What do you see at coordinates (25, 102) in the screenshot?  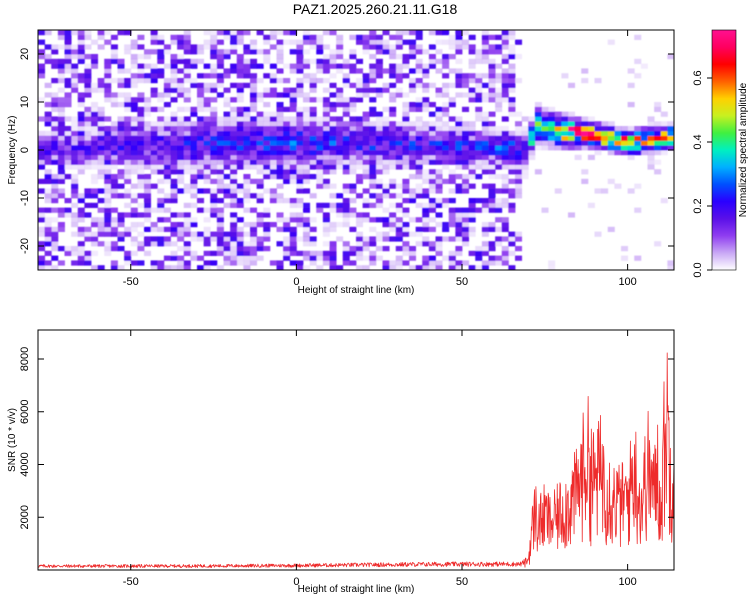 I see `spectrogram-y-tick-label: 10` at bounding box center [25, 102].